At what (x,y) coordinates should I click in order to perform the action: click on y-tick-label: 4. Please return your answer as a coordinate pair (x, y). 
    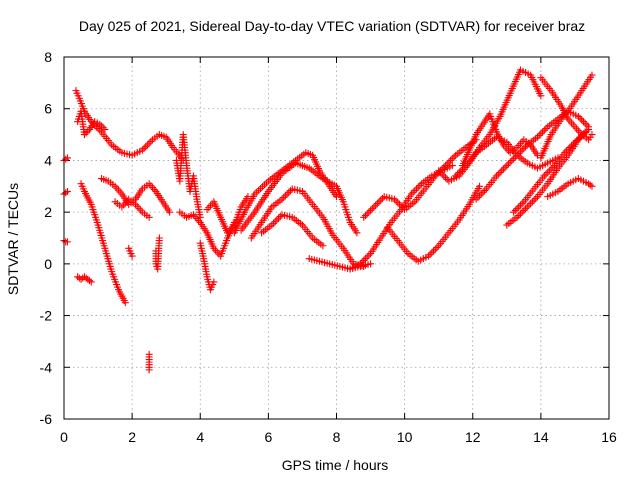
    Looking at the image, I should click on (48, 160).